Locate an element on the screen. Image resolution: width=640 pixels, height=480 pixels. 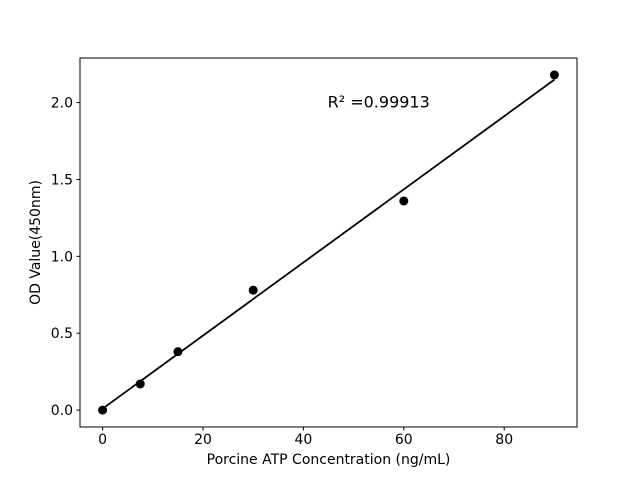
r-squared-annotation: R² =0.99913 is located at coordinates (379, 102).